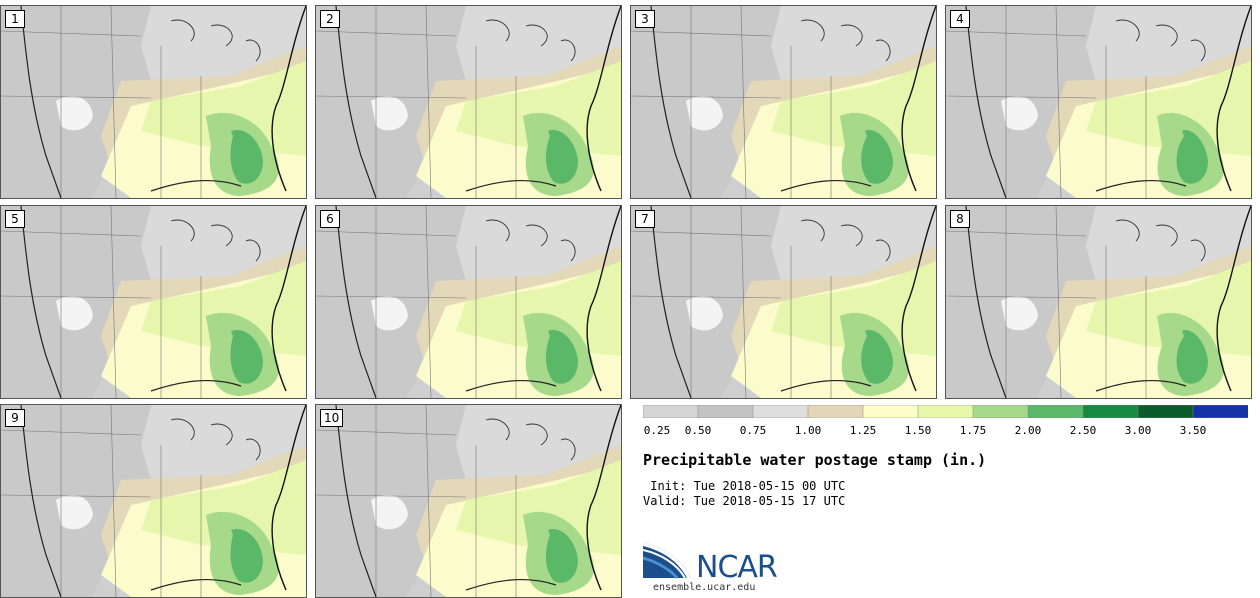 Image resolution: width=1260 pixels, height=598 pixels. Describe the element at coordinates (15, 418) in the screenshot. I see `panel-number: 9` at that location.